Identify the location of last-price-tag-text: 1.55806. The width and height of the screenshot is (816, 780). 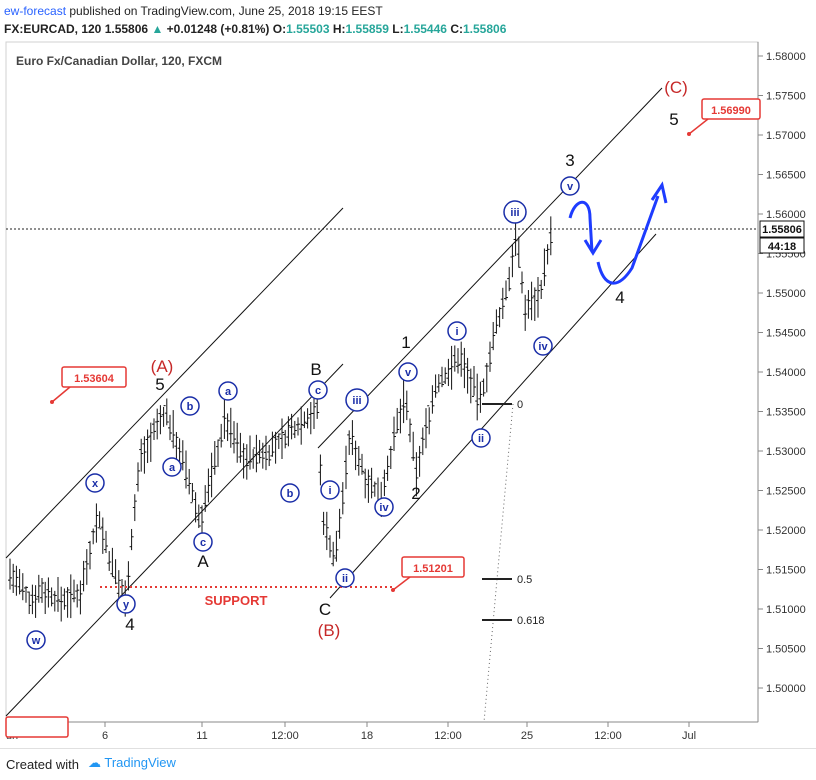
(782, 230).